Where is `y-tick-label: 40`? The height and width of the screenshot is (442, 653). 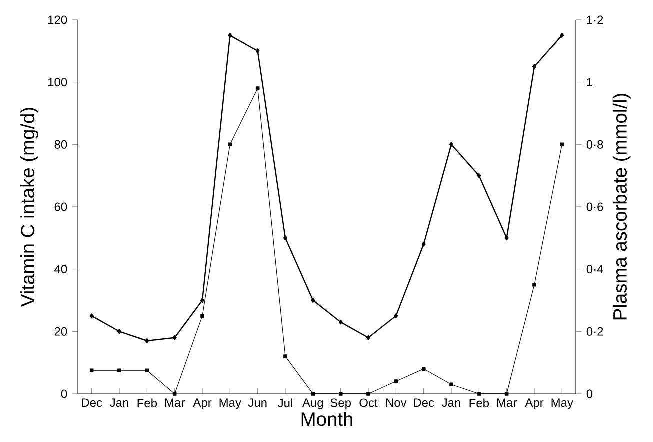
y-tick-label: 40 is located at coordinates (61, 269).